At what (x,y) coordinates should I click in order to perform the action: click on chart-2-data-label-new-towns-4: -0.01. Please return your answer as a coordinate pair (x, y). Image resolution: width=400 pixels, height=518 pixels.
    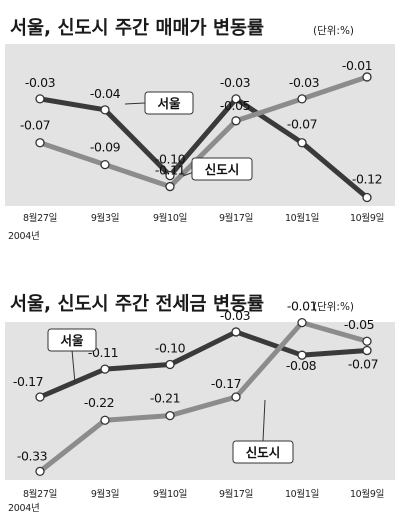
    Looking at the image, I should click on (302, 306).